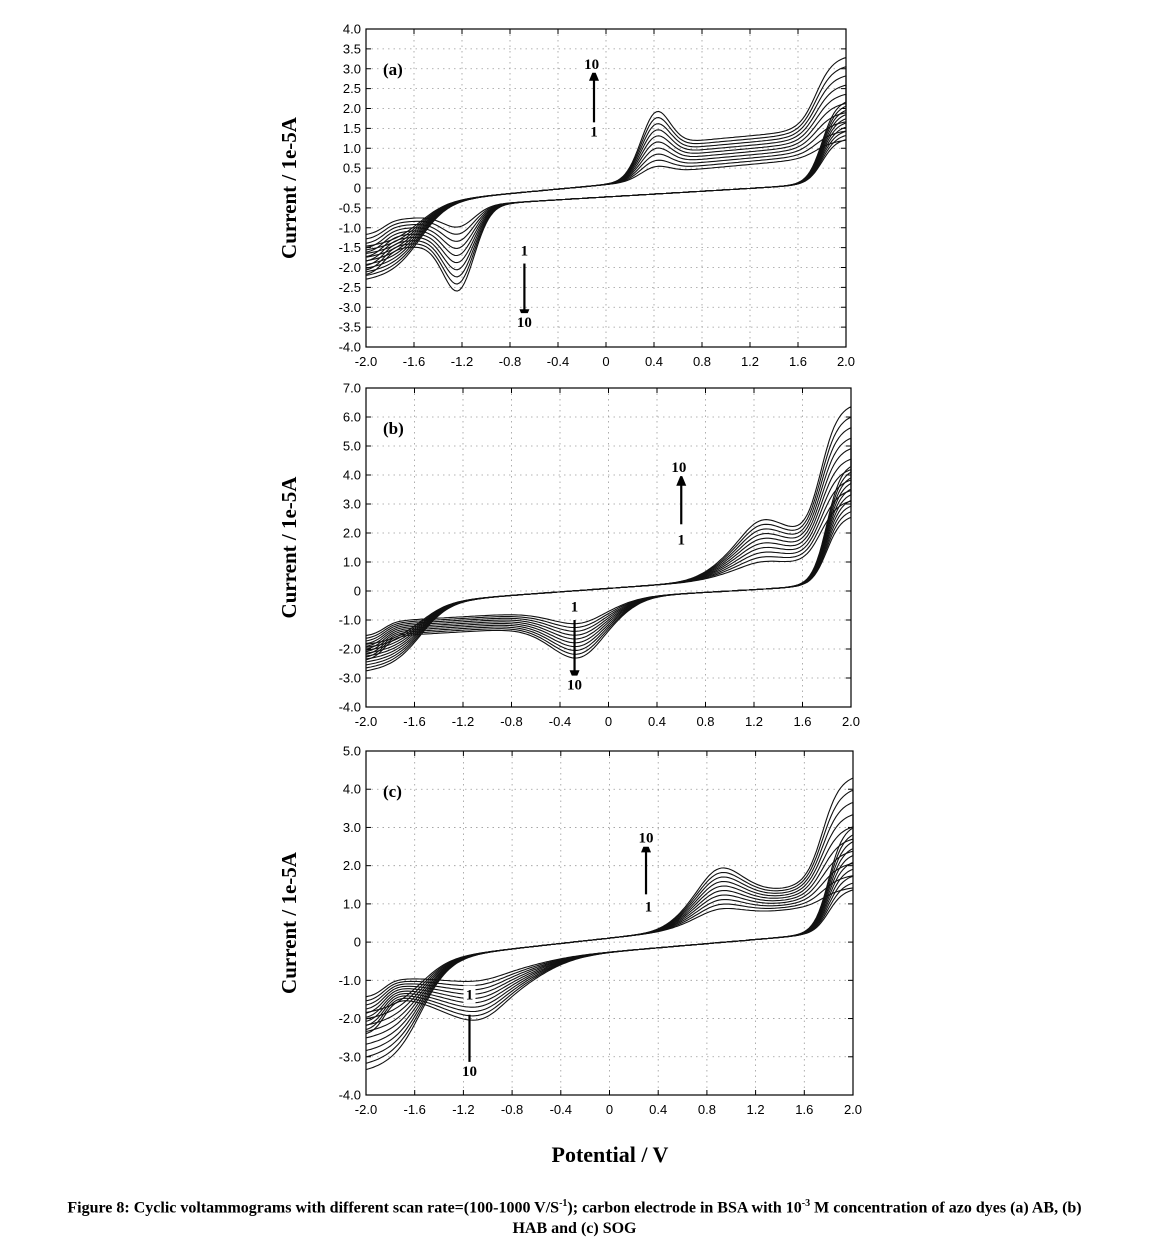 The width and height of the screenshot is (1149, 1241). What do you see at coordinates (392, 791) in the screenshot?
I see `panel-label: (c)` at bounding box center [392, 791].